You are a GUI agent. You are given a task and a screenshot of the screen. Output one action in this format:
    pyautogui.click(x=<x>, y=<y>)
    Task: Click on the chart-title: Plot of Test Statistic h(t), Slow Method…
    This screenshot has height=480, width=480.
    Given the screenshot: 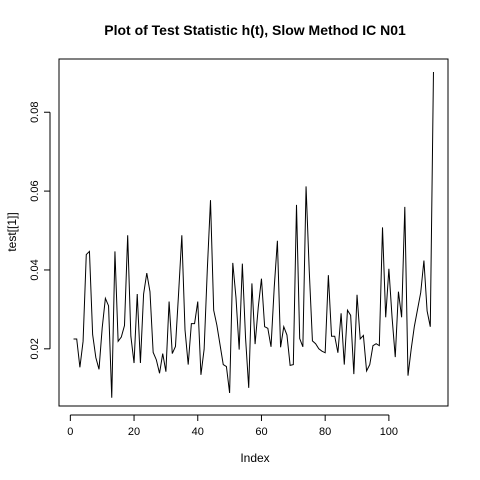 What is the action you would take?
    pyautogui.click(x=255, y=30)
    